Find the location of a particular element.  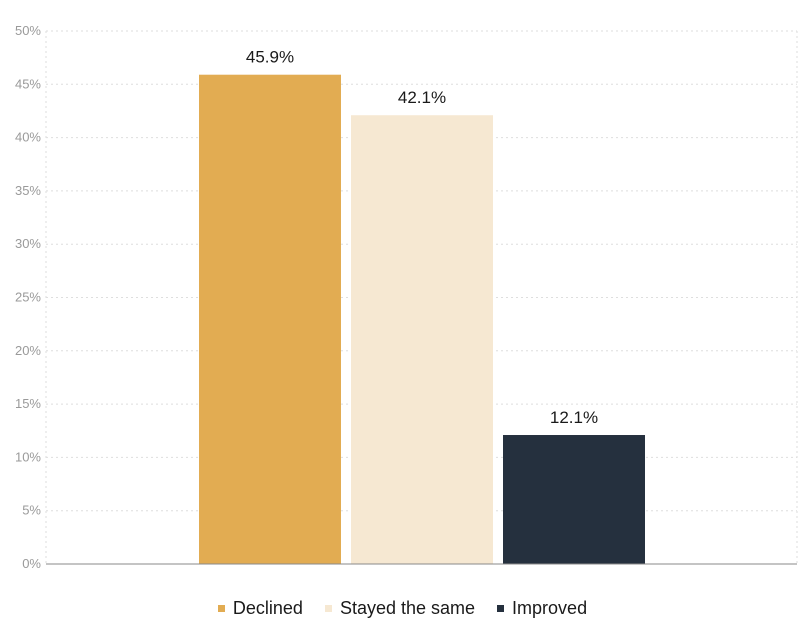

bar-declined is located at coordinates (270, 319).